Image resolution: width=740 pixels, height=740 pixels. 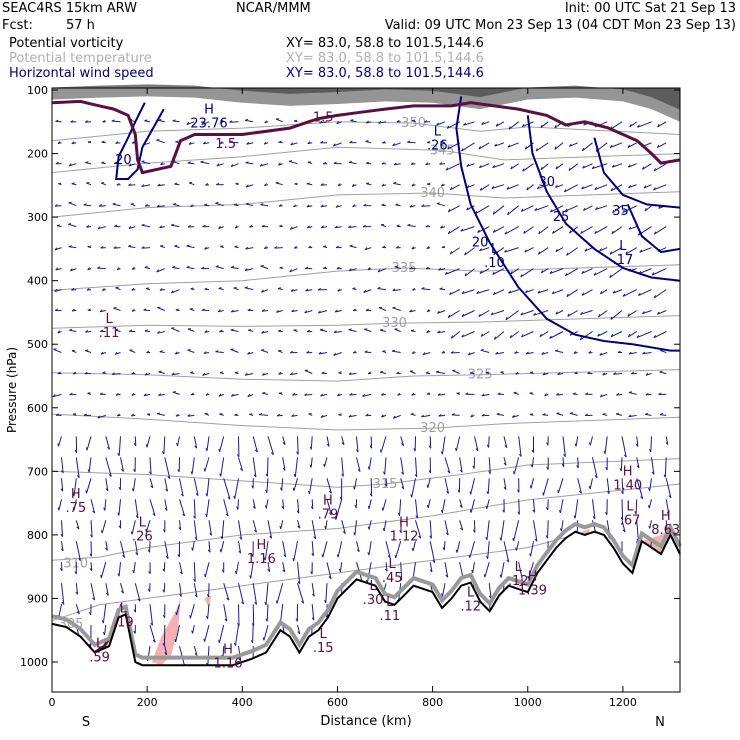 What do you see at coordinates (99, 657) in the screenshot?
I see `hl-marker-value: .59` at bounding box center [99, 657].